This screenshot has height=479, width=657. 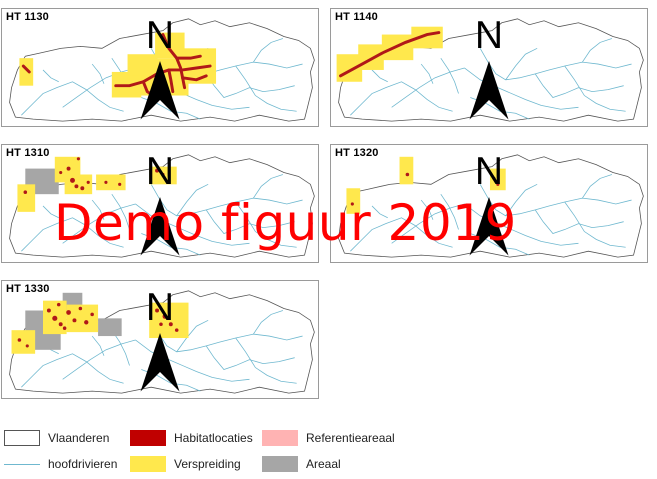 What do you see at coordinates (350, 438) in the screenshot?
I see `legend-label: Referentieareaal` at bounding box center [350, 438].